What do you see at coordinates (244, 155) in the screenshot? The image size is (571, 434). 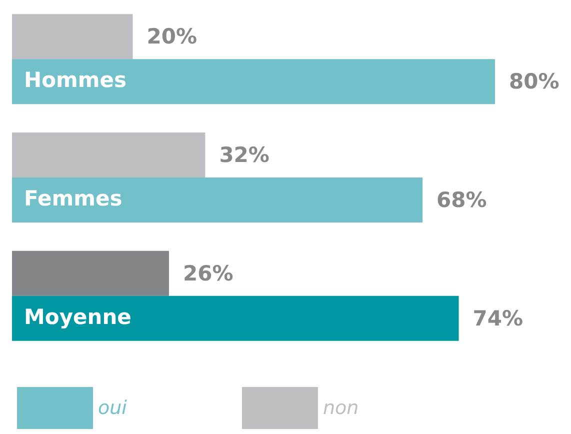 I see `data-label: 32%` at bounding box center [244, 155].